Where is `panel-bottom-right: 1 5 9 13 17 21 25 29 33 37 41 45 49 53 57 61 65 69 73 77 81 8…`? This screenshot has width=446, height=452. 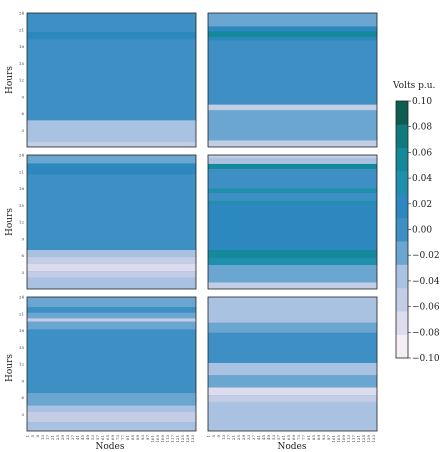 panel-bottom-right: 1 5 9 13 17 21 25 29 33 37 41 45 49 53 57 61 65 69 73 77 81 8… is located at coordinates (292, 369).